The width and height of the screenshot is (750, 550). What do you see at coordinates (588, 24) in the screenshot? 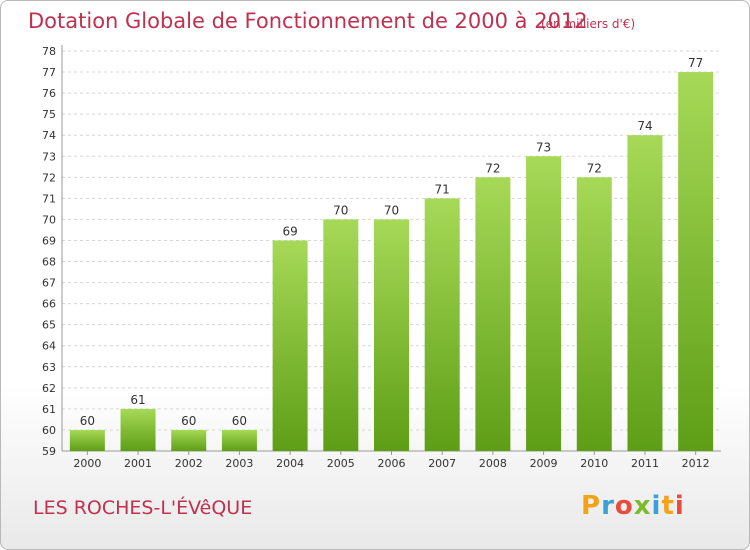
I see `chart-unit: (en milliers d'€)` at bounding box center [588, 24].